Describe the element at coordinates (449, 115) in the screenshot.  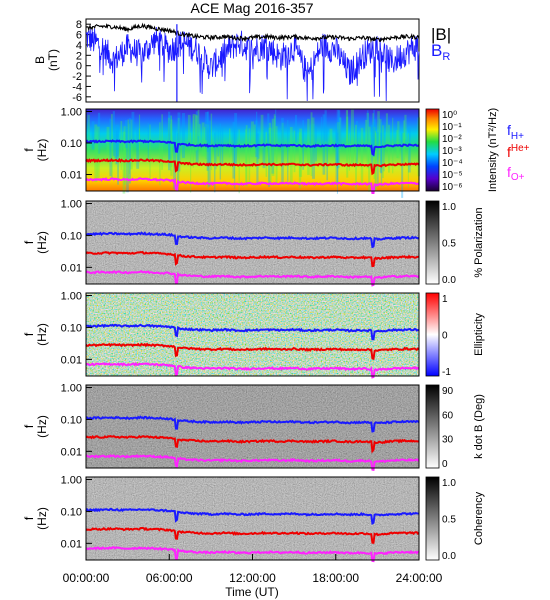
I see `colorbar-tick-label: 10⁰` at that location.